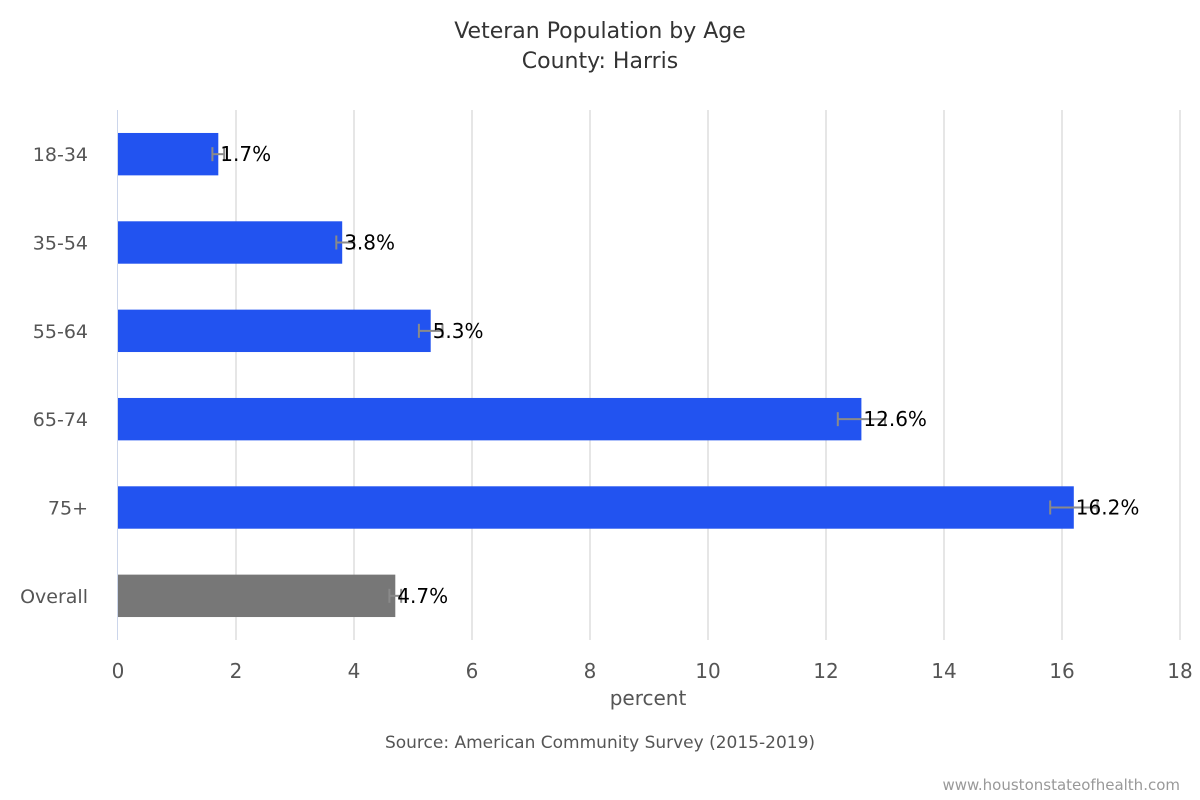  I want to click on x-tick-label: 16, so click(1061, 671).